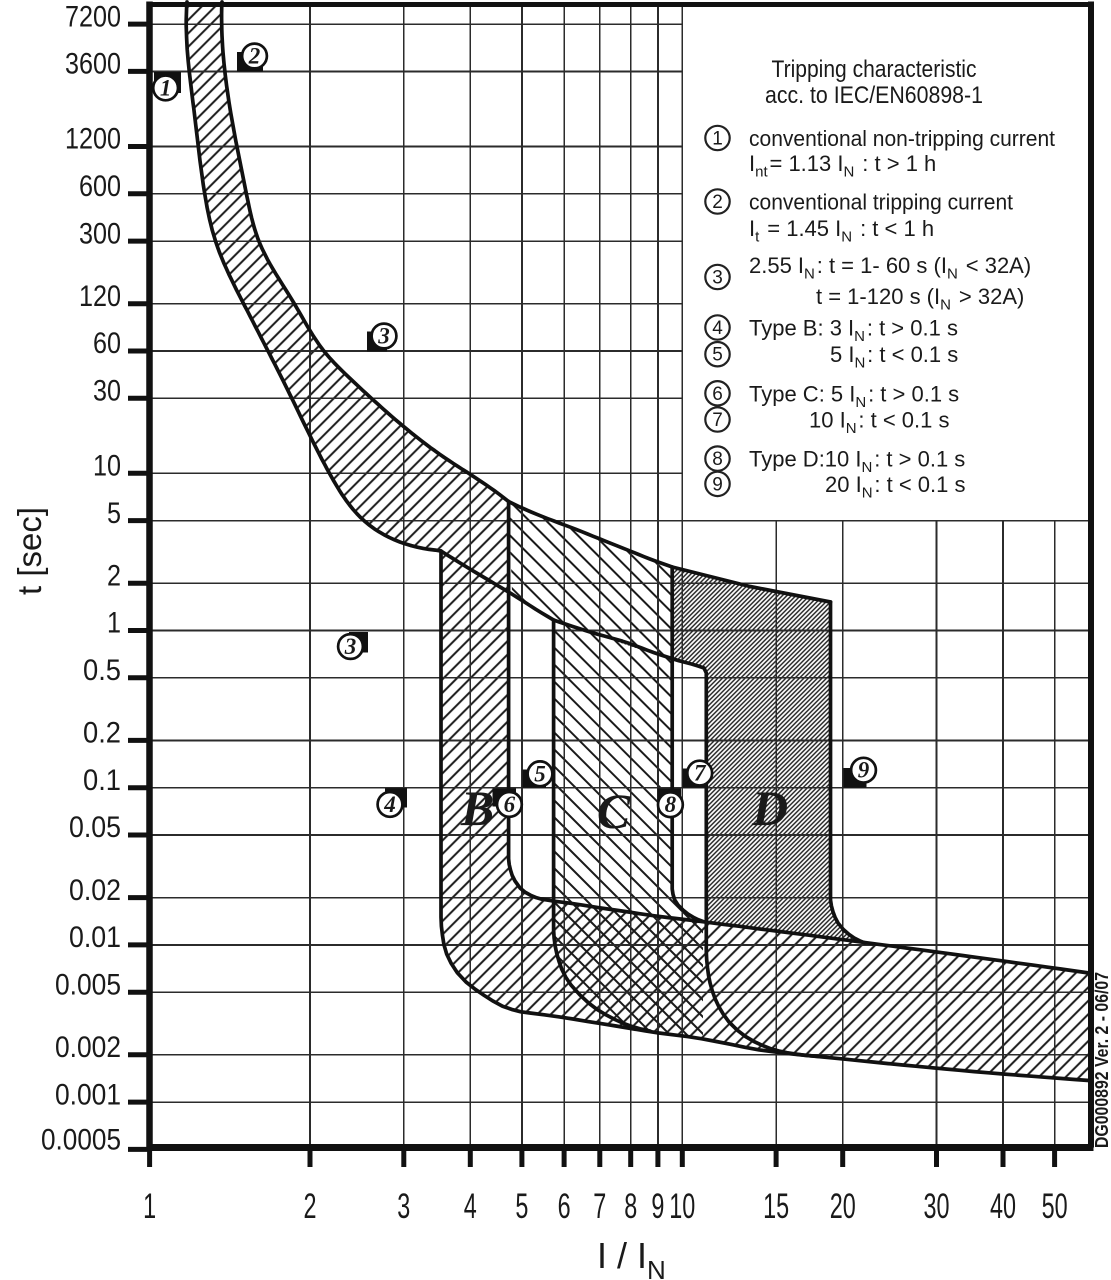 The width and height of the screenshot is (1111, 1280). What do you see at coordinates (93, 139) in the screenshot?
I see `svg-text: 1200` at bounding box center [93, 139].